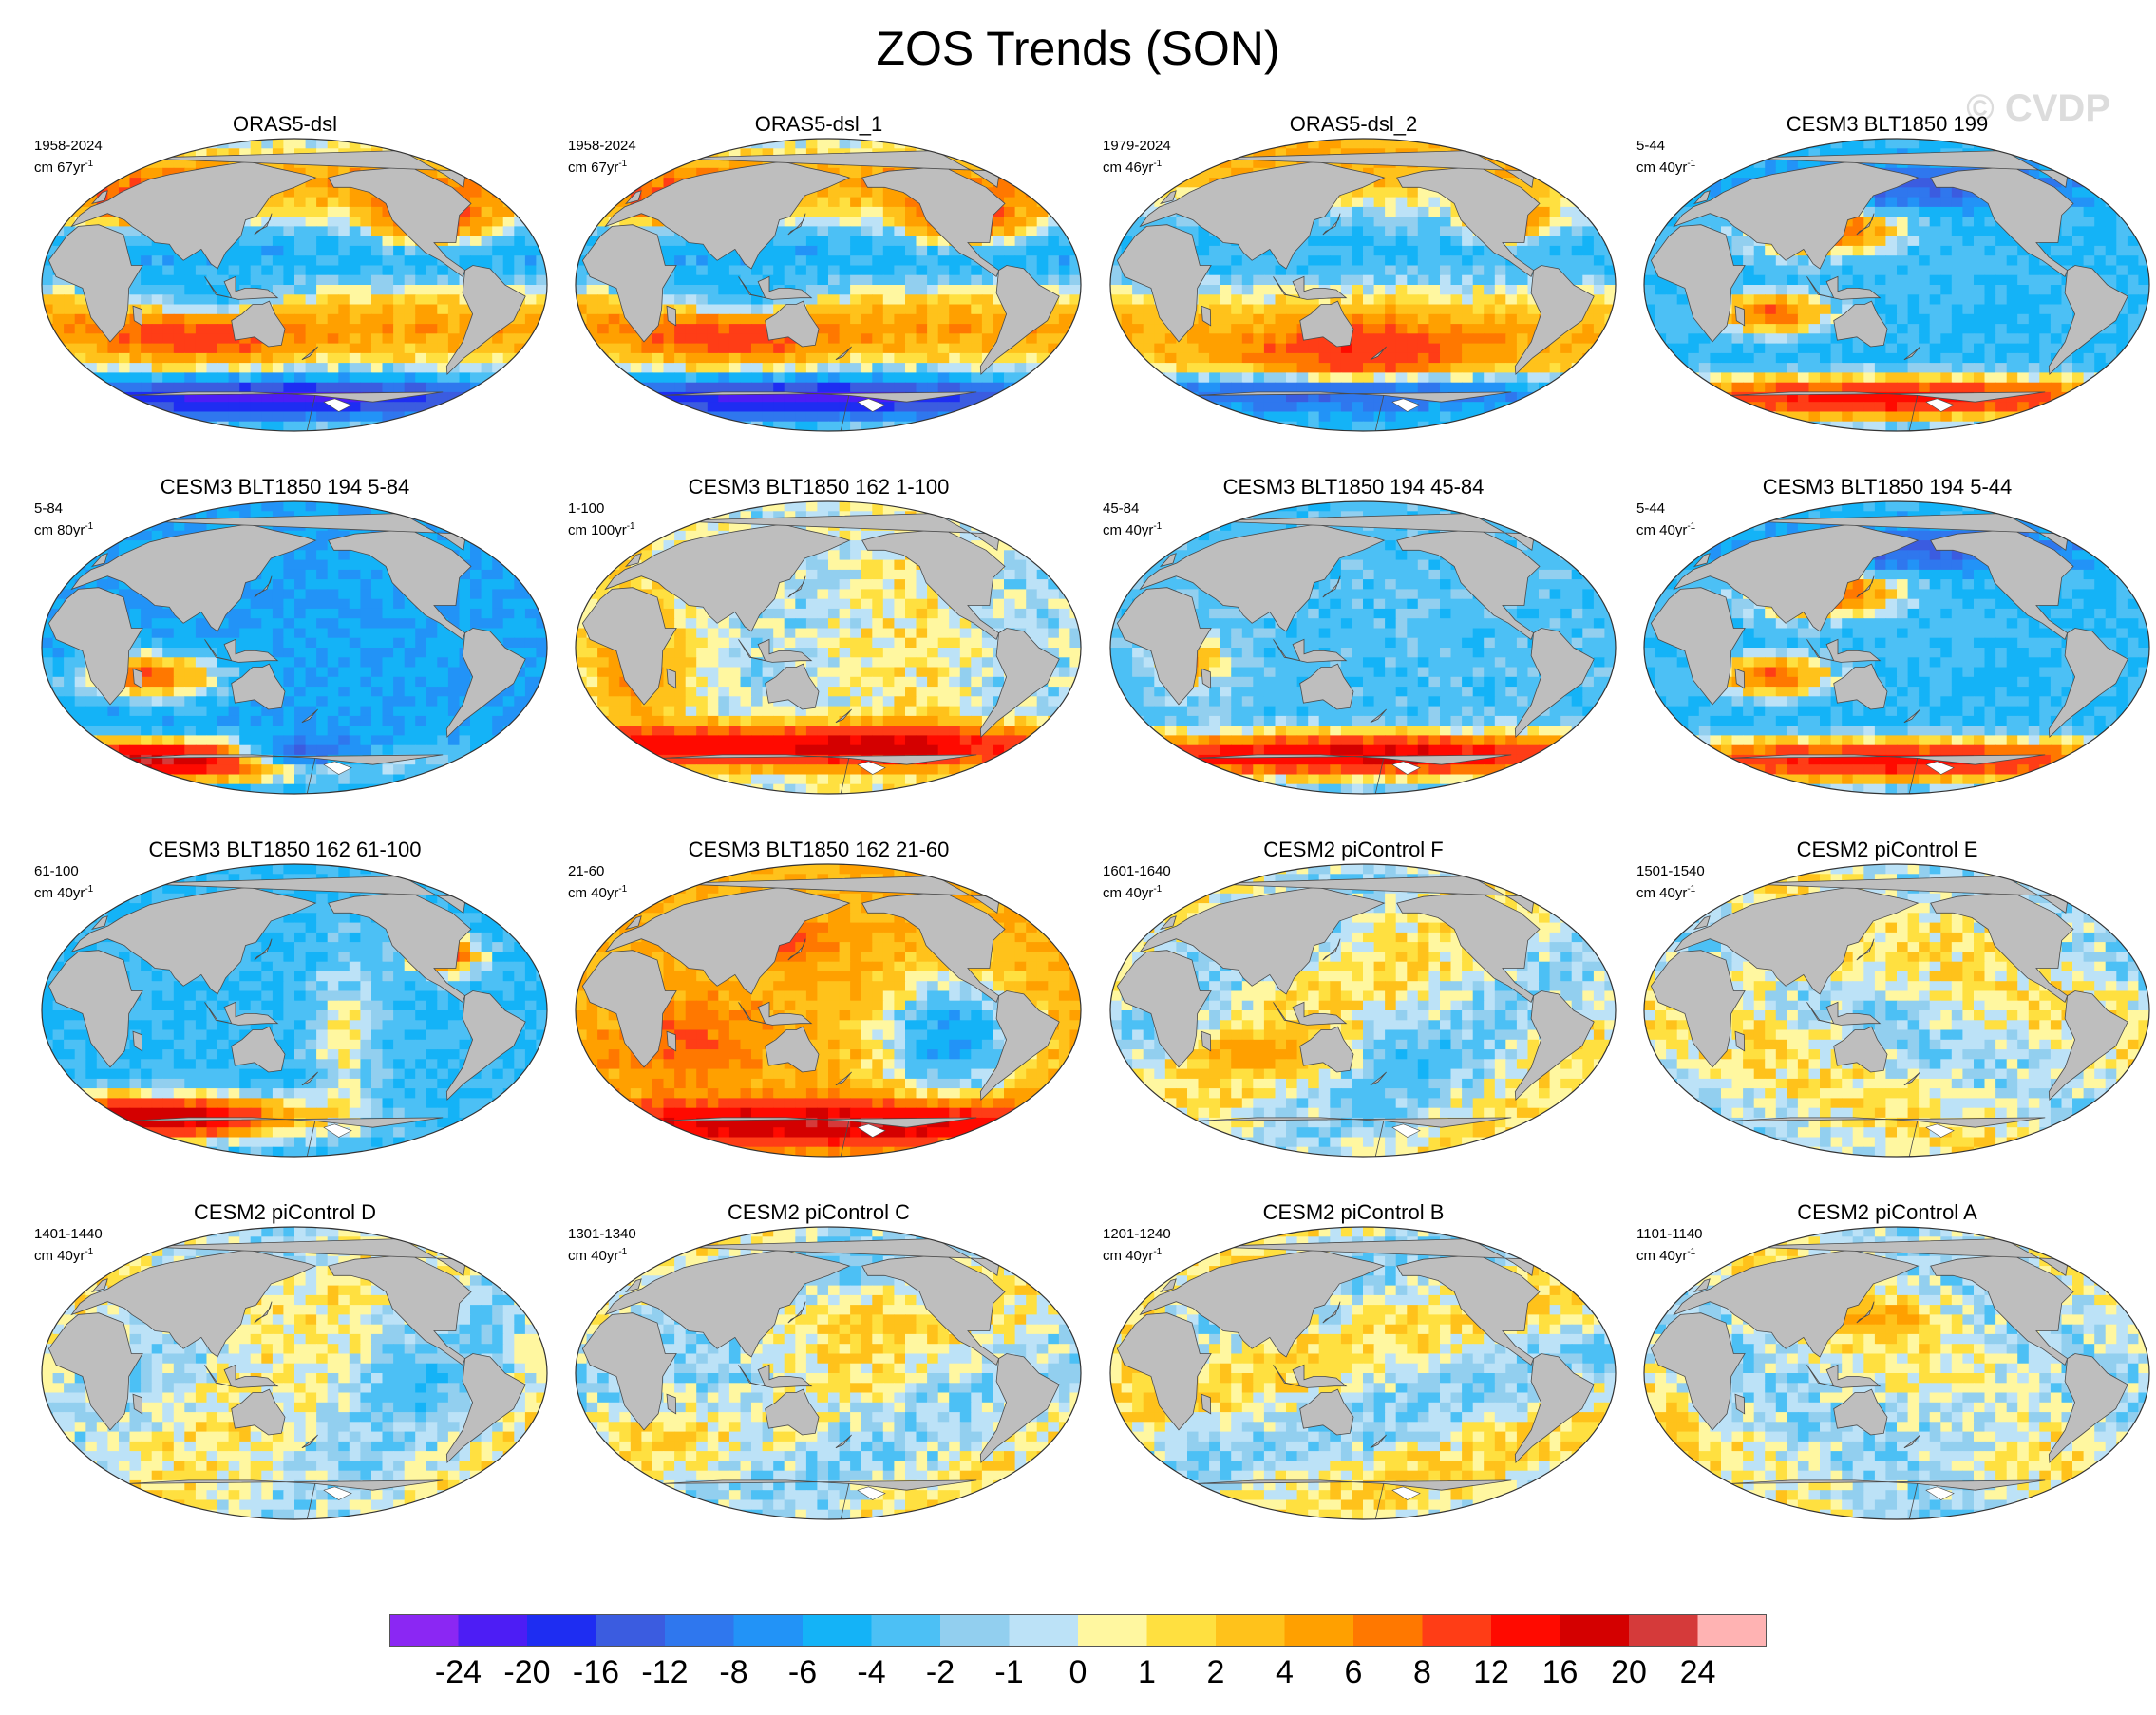  Describe the element at coordinates (601, 528) in the screenshot. I see `panel-units: cm 100yr-1` at that location.